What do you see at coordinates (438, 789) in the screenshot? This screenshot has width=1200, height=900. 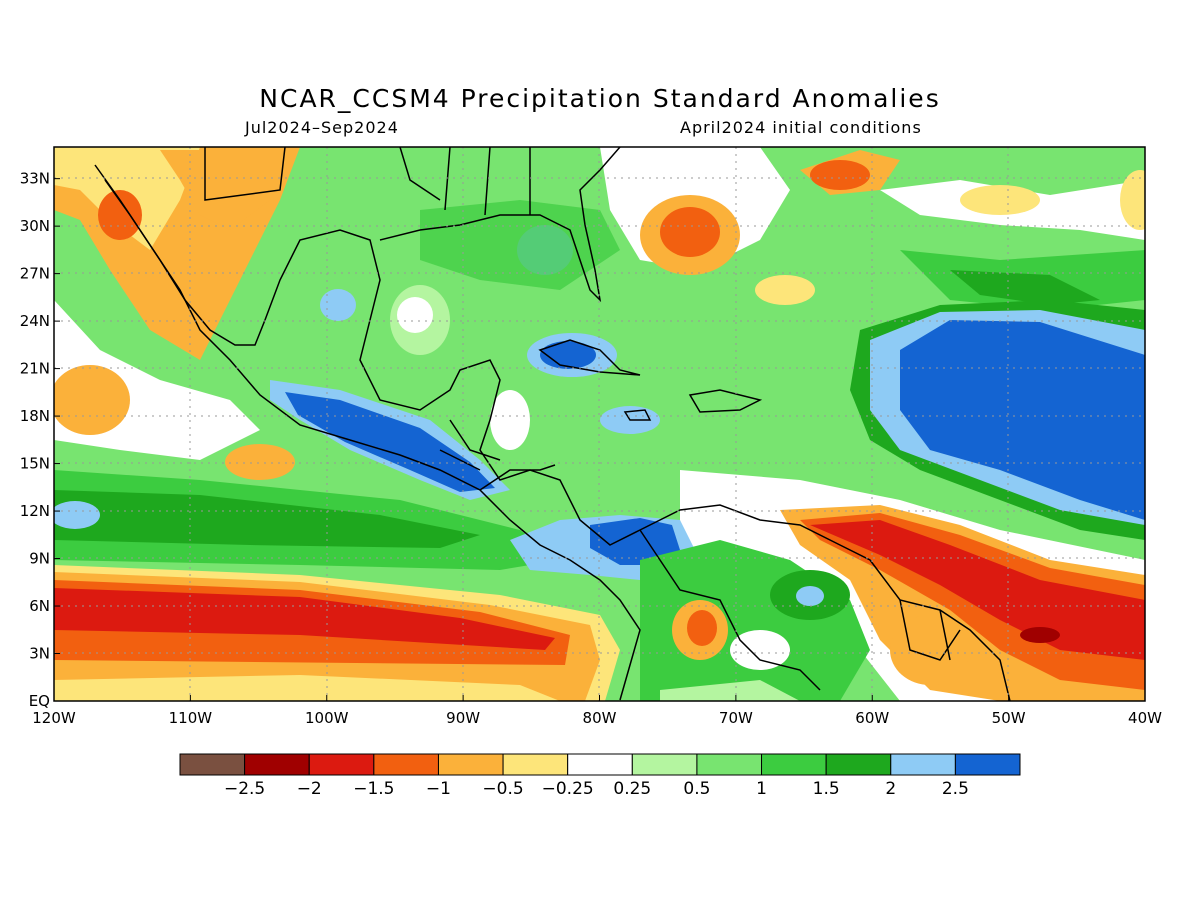 I see `colorbar-label: −1` at bounding box center [438, 789].